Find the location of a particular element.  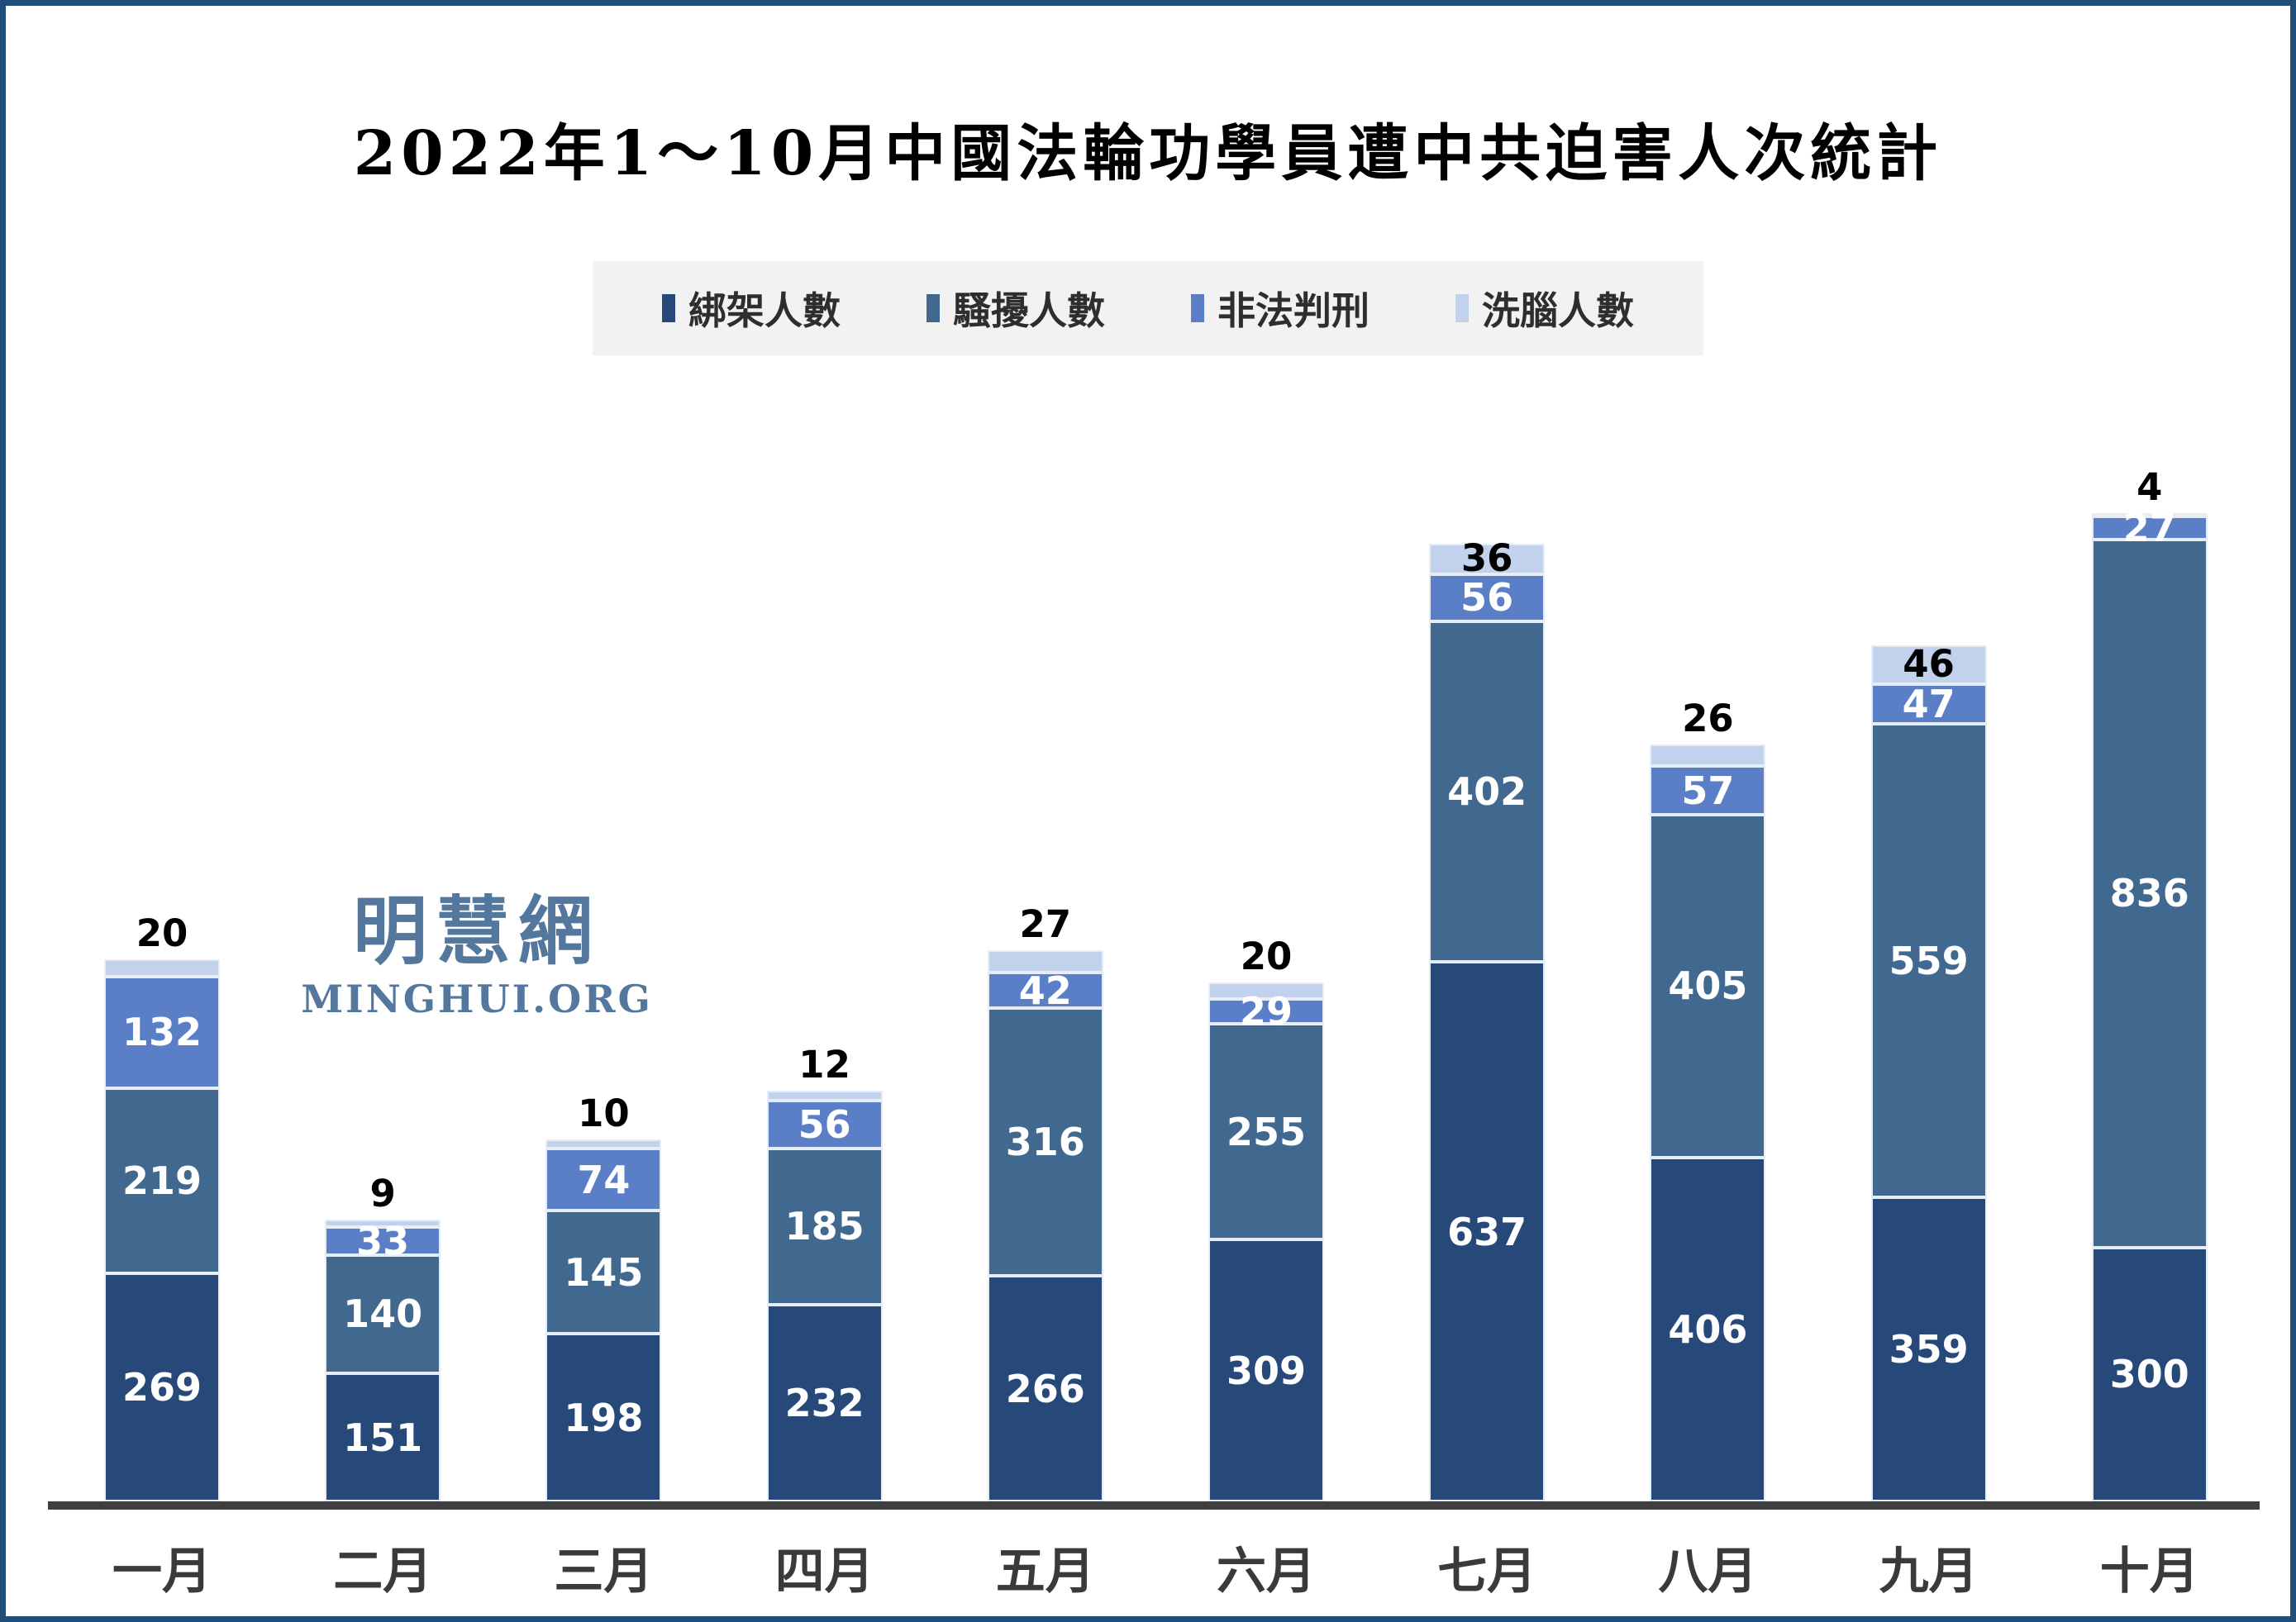

month-label: 五月 is located at coordinates (1045, 1572).